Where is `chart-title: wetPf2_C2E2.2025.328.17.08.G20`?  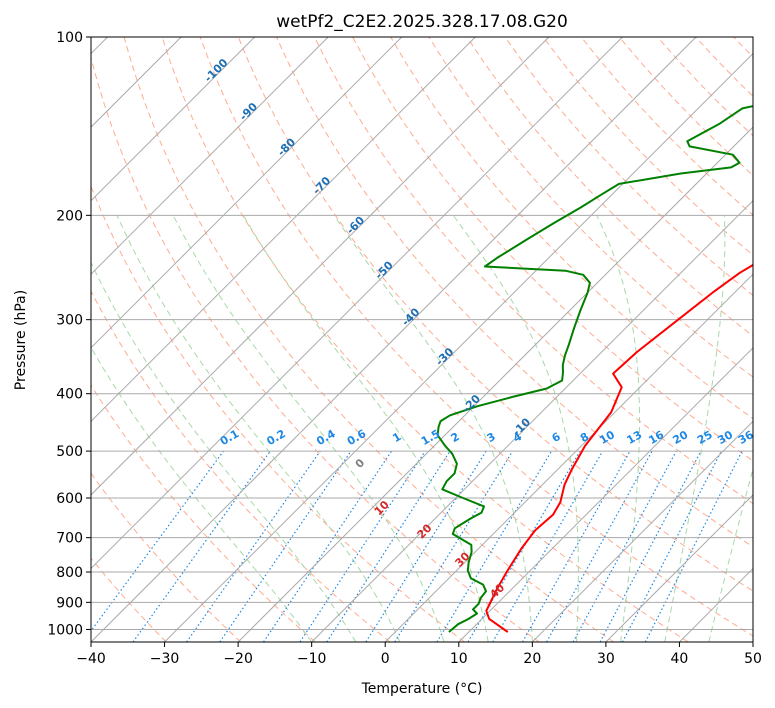
chart-title: wetPf2_C2E2.2025.328.17.08.G20 is located at coordinates (422, 22).